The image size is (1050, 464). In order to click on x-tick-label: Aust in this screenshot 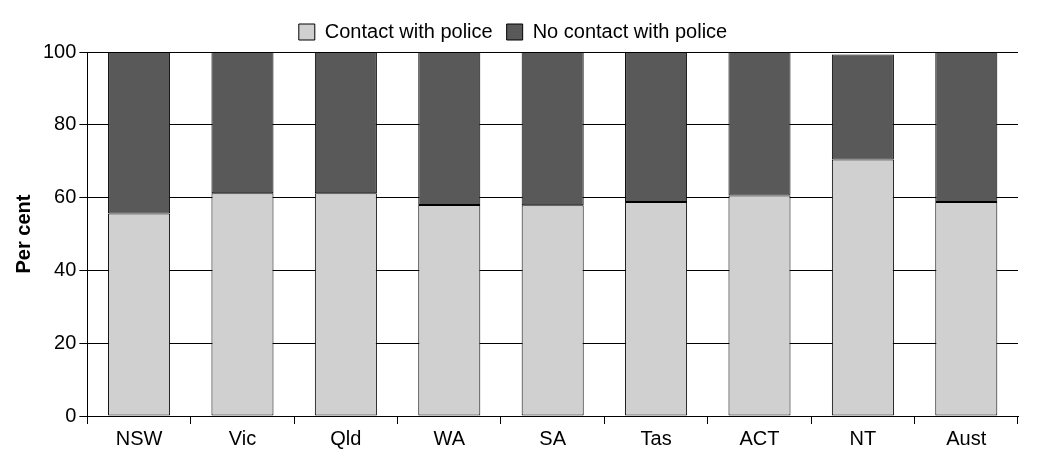, I will do `click(966, 437)`.